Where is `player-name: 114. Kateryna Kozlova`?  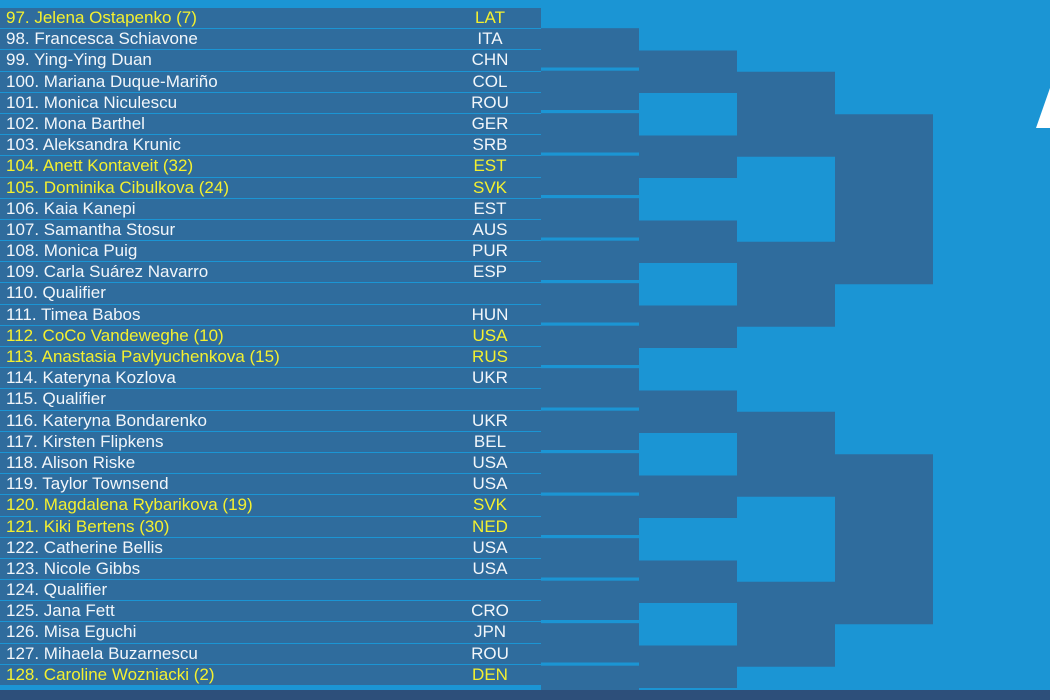
player-name: 114. Kateryna Kozlova is located at coordinates (91, 378).